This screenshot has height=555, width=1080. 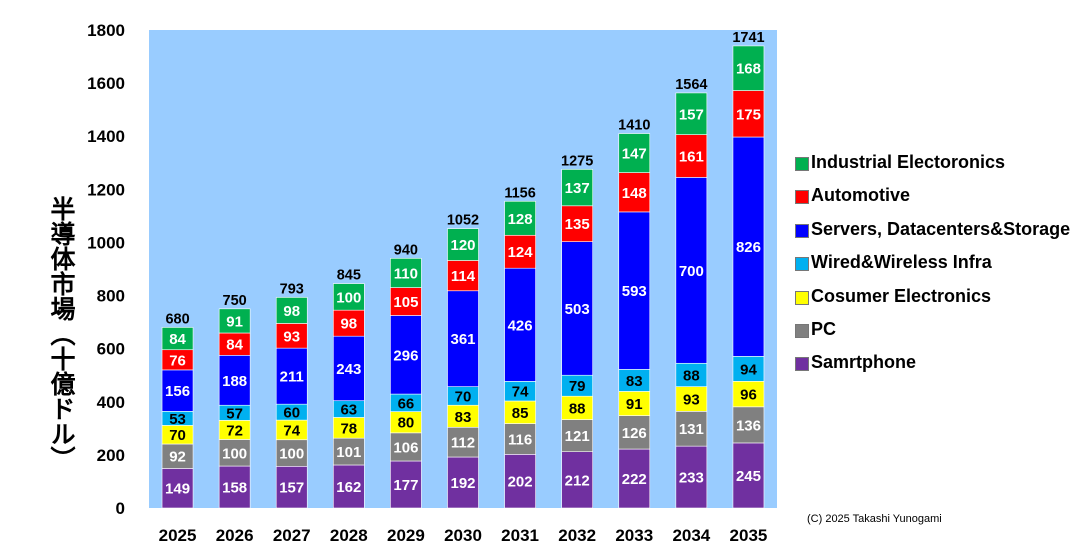 I want to click on data-label-cosumer-electronics: 96, so click(x=748, y=395).